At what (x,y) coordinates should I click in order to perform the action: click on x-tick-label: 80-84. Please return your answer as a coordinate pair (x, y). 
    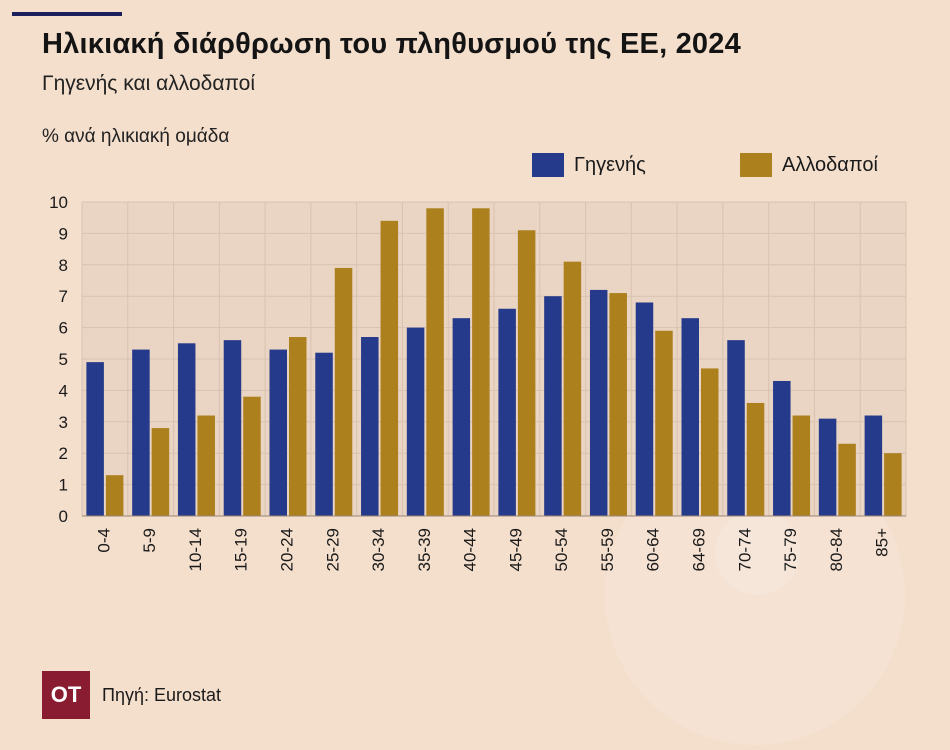
    Looking at the image, I should click on (836, 549).